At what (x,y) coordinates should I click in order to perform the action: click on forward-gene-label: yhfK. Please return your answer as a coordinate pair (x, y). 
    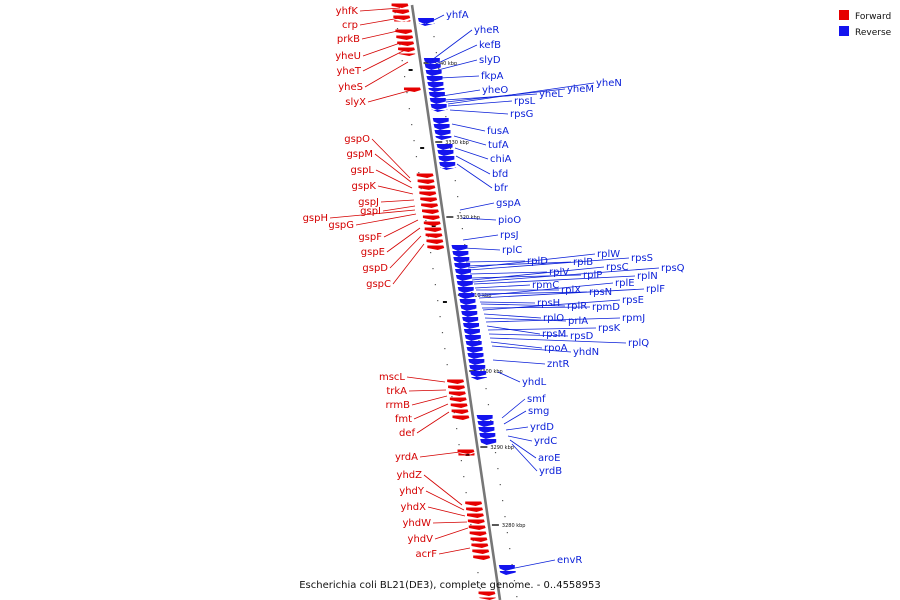
    Looking at the image, I should click on (347, 11).